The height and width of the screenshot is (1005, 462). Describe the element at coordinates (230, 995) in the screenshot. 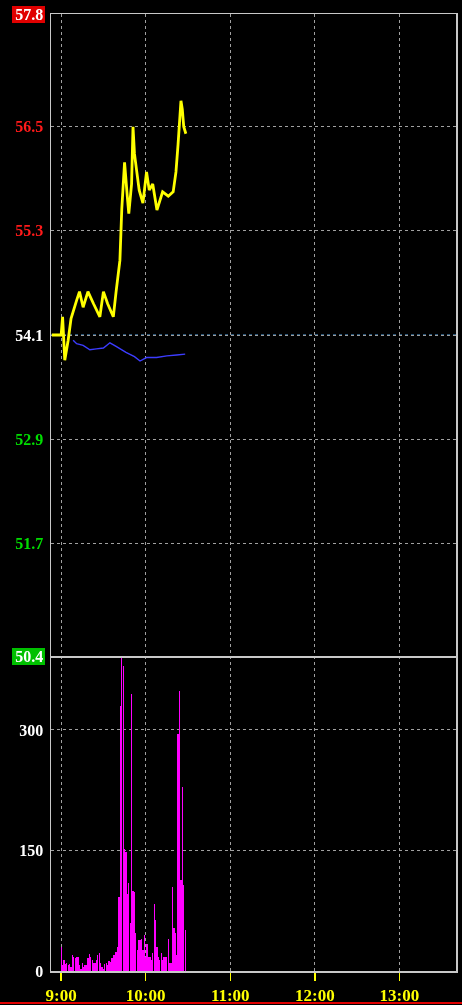

I see `x-tick-label: 11:00` at that location.